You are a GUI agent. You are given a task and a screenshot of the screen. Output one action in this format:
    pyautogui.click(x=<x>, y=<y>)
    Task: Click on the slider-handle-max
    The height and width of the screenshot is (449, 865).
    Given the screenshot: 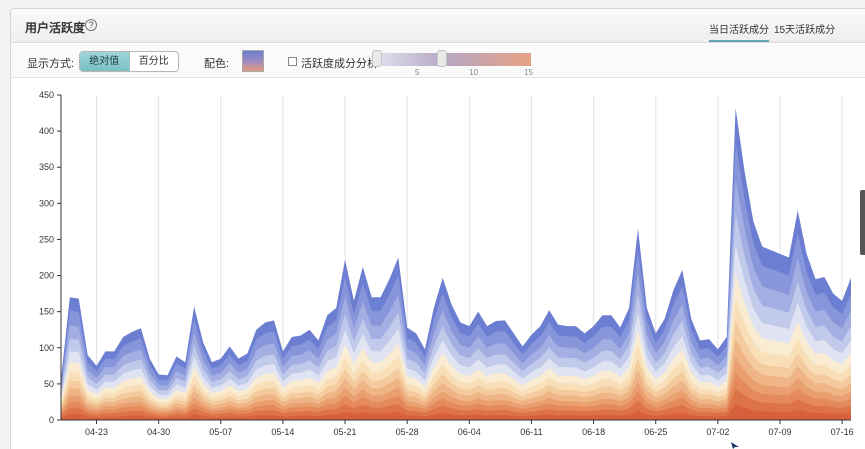 What is the action you would take?
    pyautogui.click(x=442, y=58)
    